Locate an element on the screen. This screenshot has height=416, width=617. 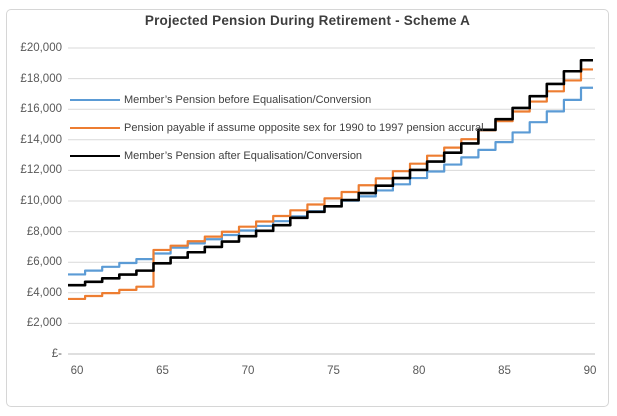
x-tick-label: 75 is located at coordinates (333, 371).